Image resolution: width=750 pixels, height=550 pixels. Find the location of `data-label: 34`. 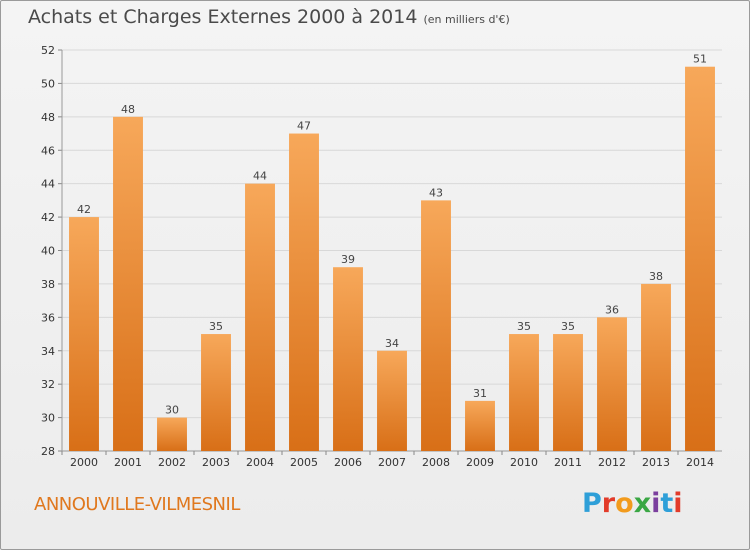

data-label: 34 is located at coordinates (392, 343).